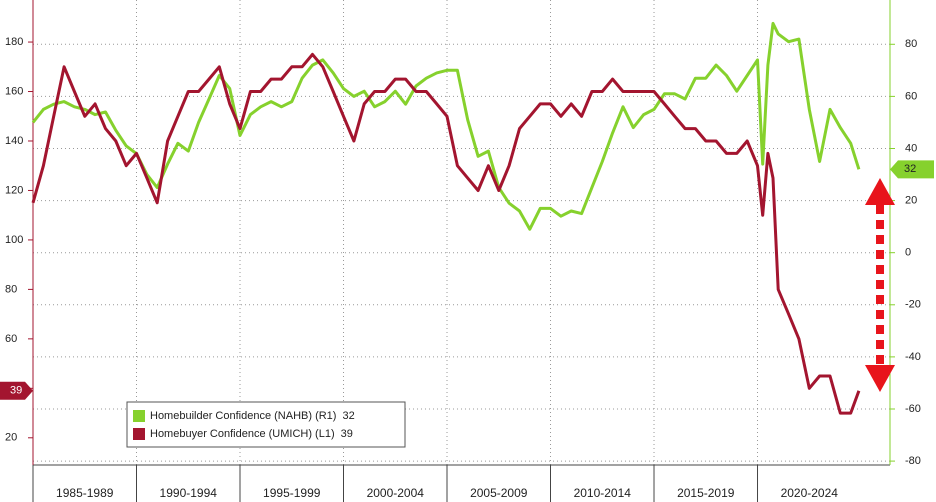 The width and height of the screenshot is (936, 502). I want to click on arrow-annotation, so click(880, 285).